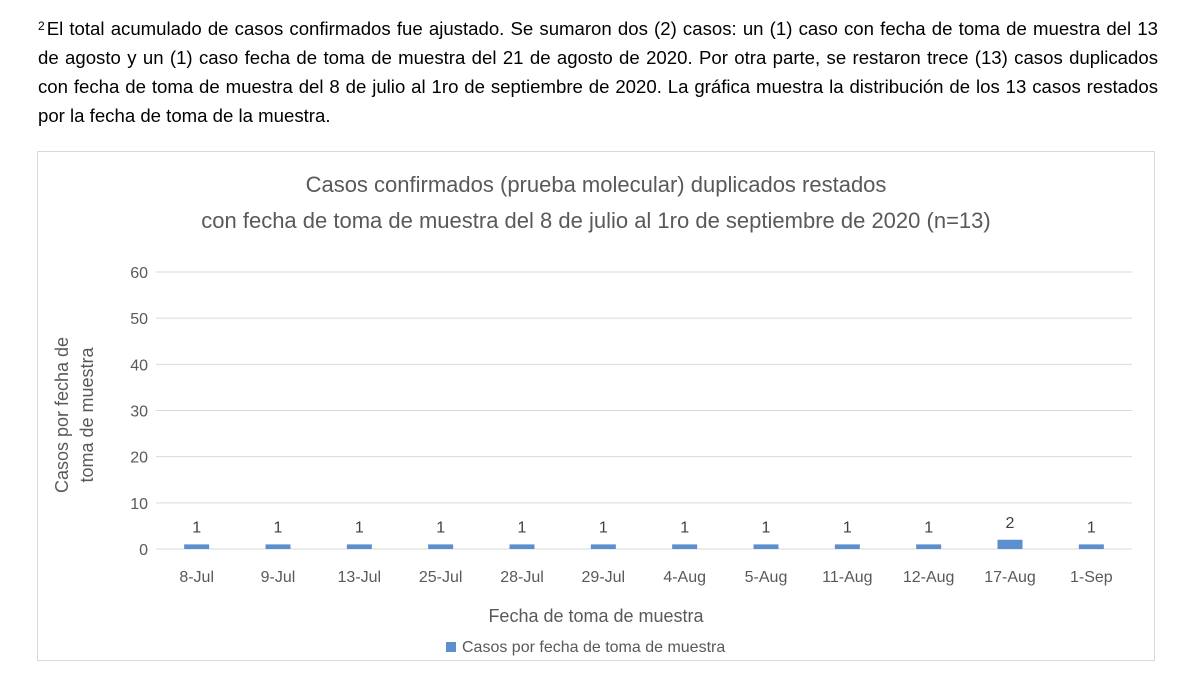 The height and width of the screenshot is (675, 1200). Describe the element at coordinates (522, 577) in the screenshot. I see `x-tick-label: 28-Jul` at that location.